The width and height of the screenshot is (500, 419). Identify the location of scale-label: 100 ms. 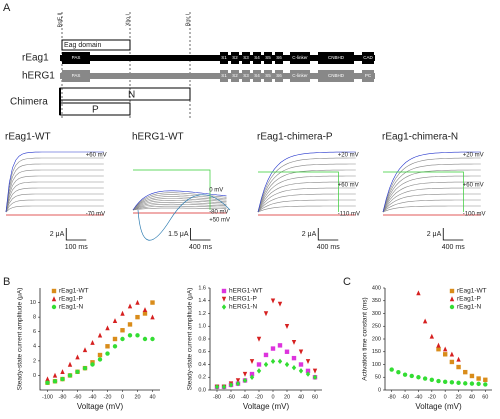
(76, 247).